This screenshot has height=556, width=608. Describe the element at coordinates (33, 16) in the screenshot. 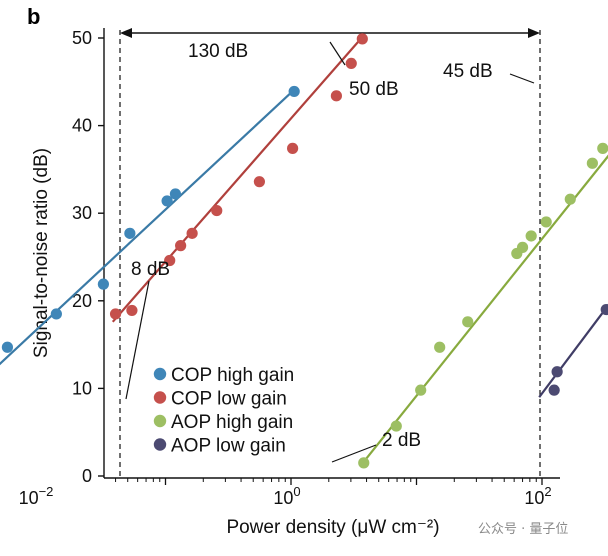

I see `panel-label: b` at that location.